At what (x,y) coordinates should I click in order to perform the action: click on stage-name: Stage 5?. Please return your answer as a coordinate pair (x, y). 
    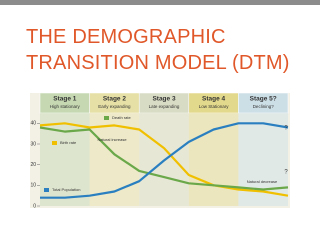
    Looking at the image, I should click on (263, 99).